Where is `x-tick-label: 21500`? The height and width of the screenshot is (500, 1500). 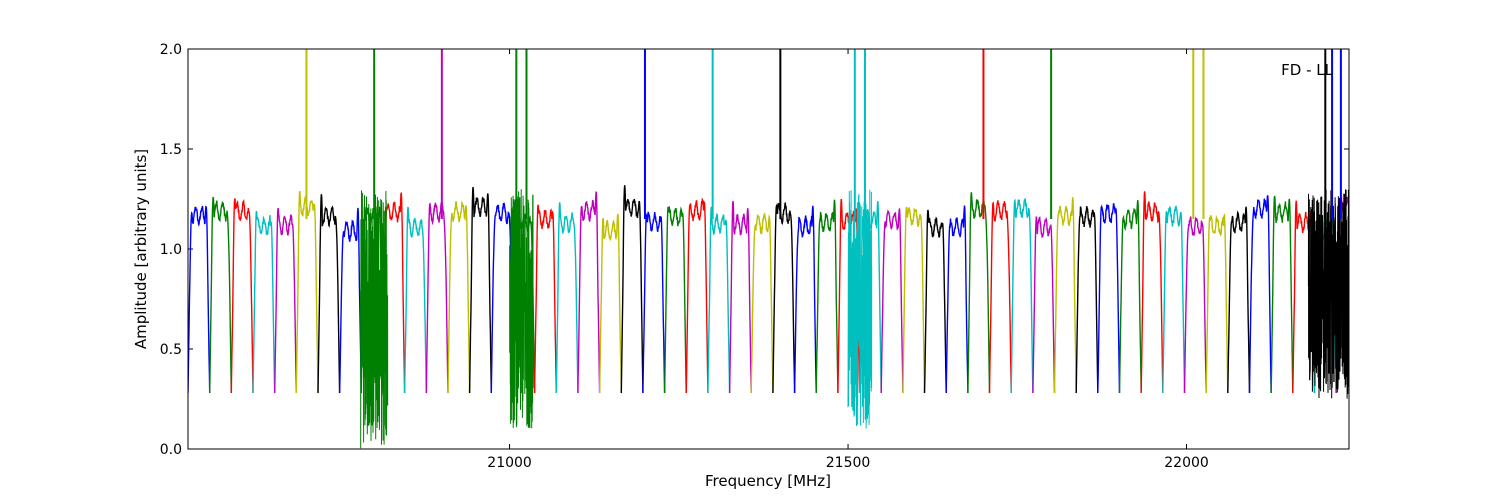 x-tick-label: 21500 is located at coordinates (848, 463).